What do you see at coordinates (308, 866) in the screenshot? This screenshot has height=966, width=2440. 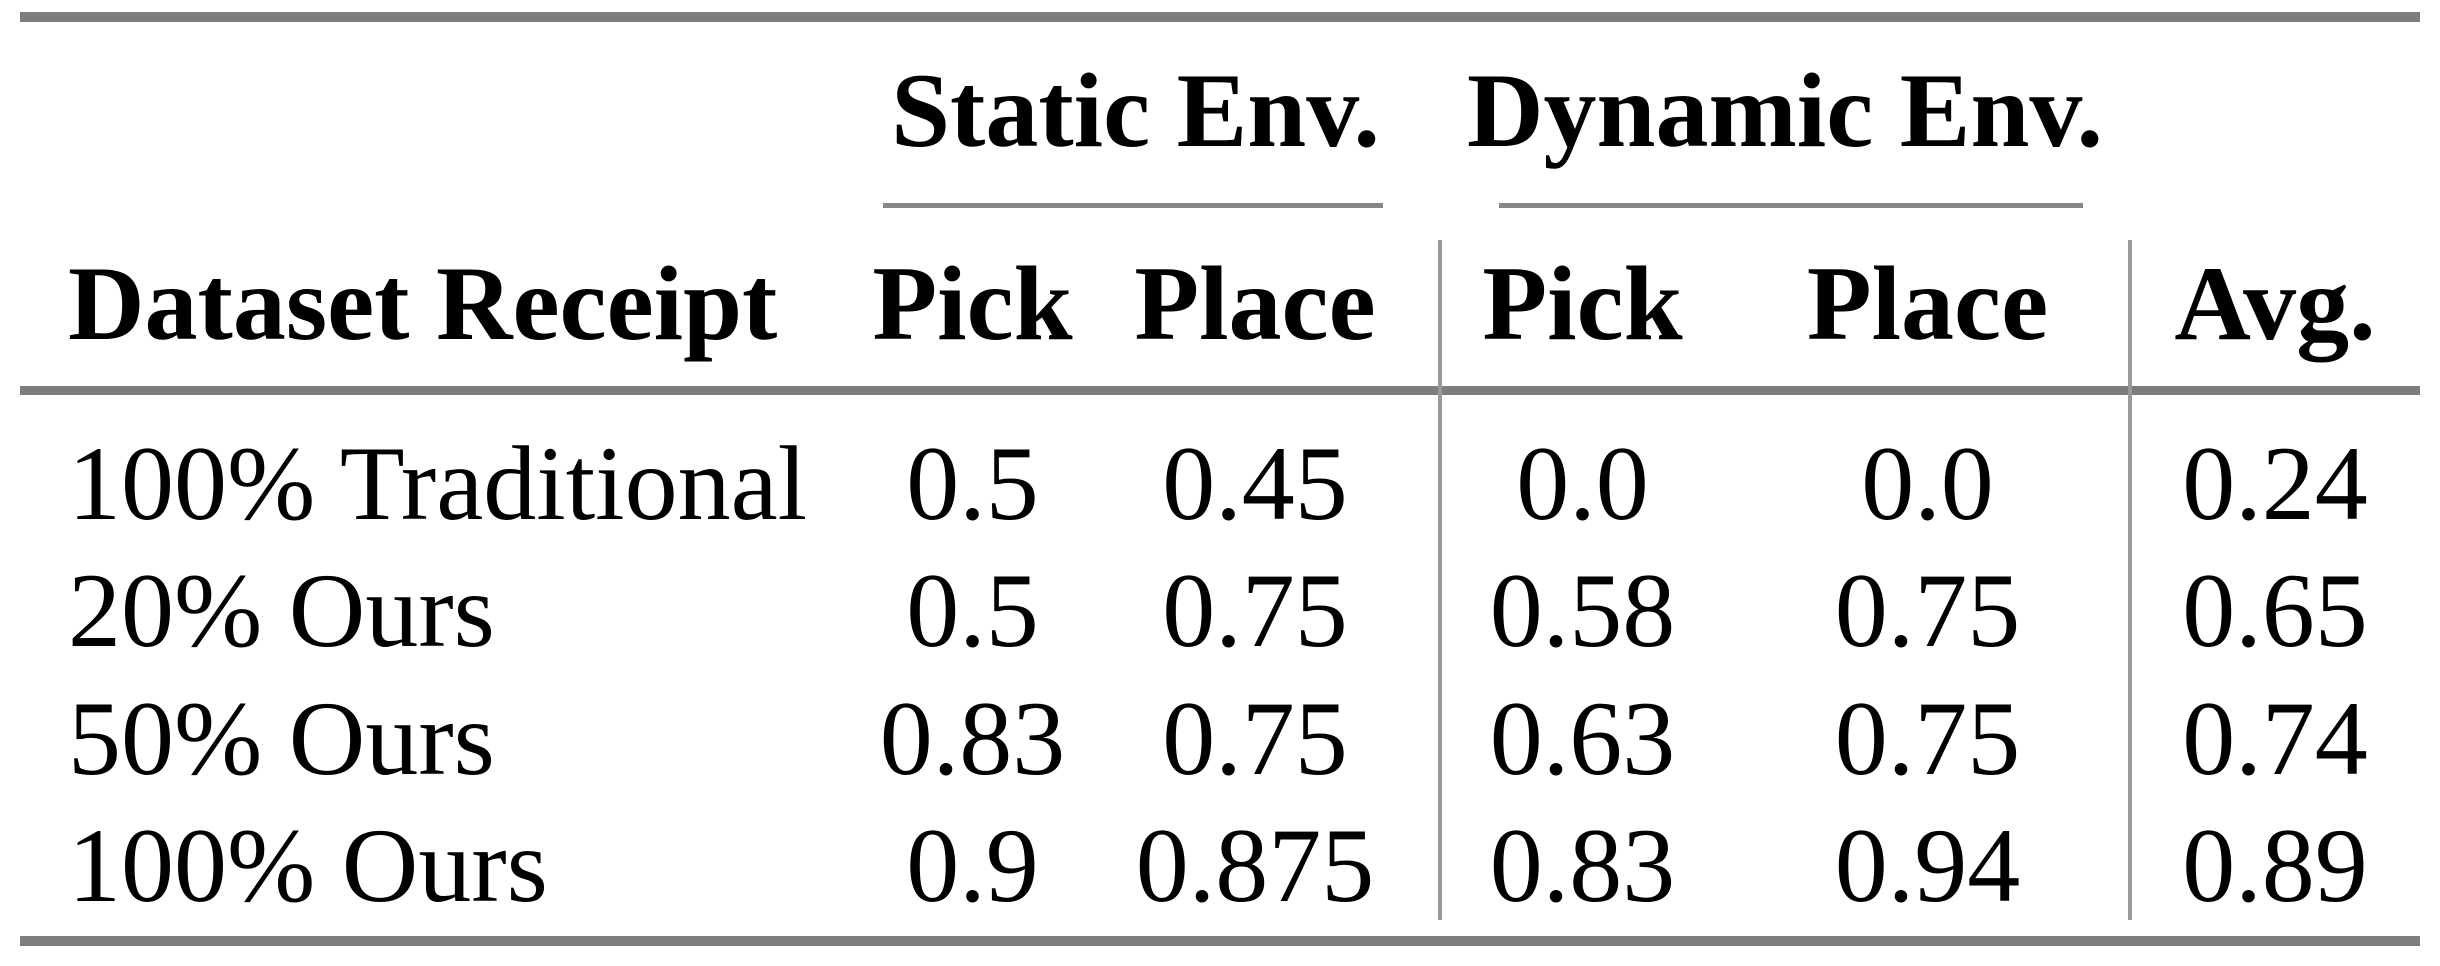 I see `row-label-100-ours: 100% Ours` at bounding box center [308, 866].